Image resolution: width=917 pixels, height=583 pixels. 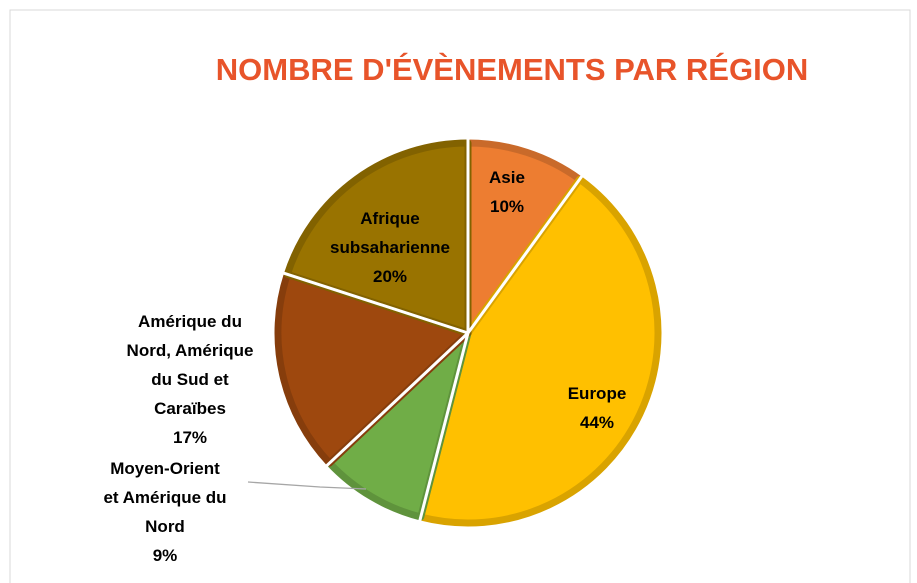 What do you see at coordinates (390, 276) in the screenshot?
I see `slice-value-label: 20%` at bounding box center [390, 276].